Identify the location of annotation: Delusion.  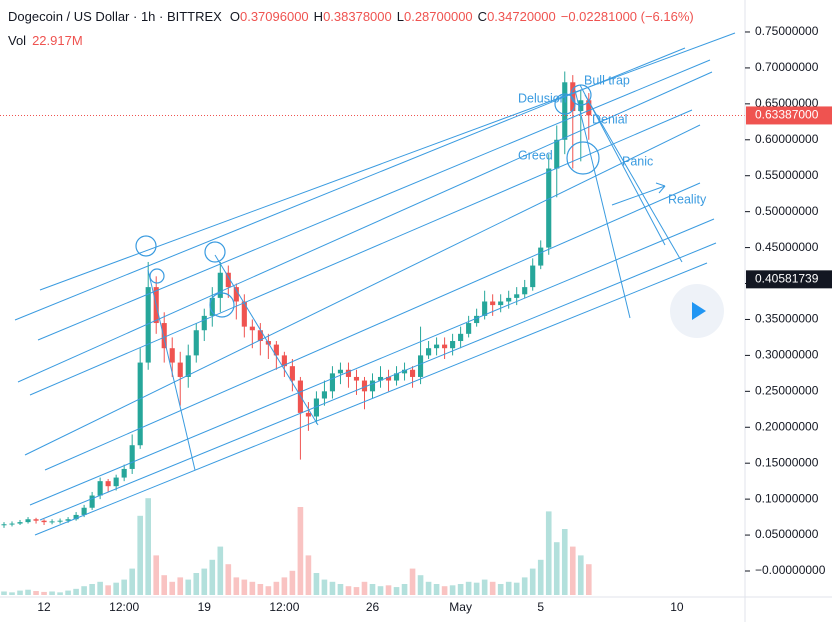
(542, 98).